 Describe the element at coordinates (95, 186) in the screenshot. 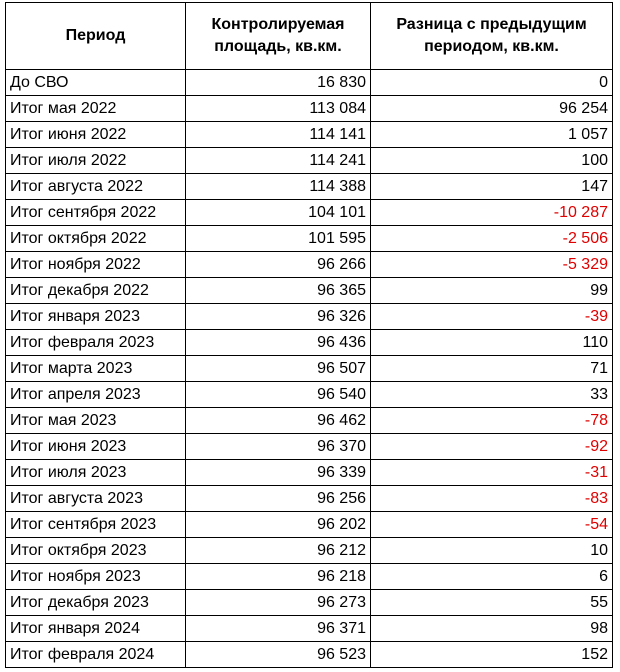

I see `period-cell: Итог августа 2022` at that location.